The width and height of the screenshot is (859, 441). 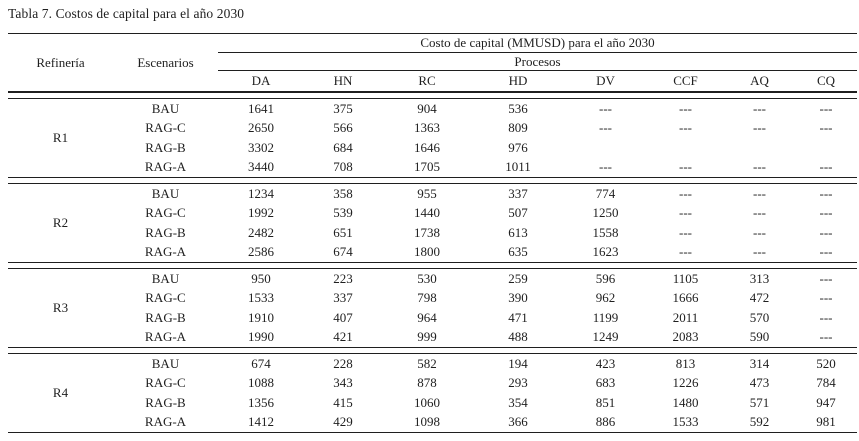 I want to click on table-cell: 3440, so click(x=261, y=167).